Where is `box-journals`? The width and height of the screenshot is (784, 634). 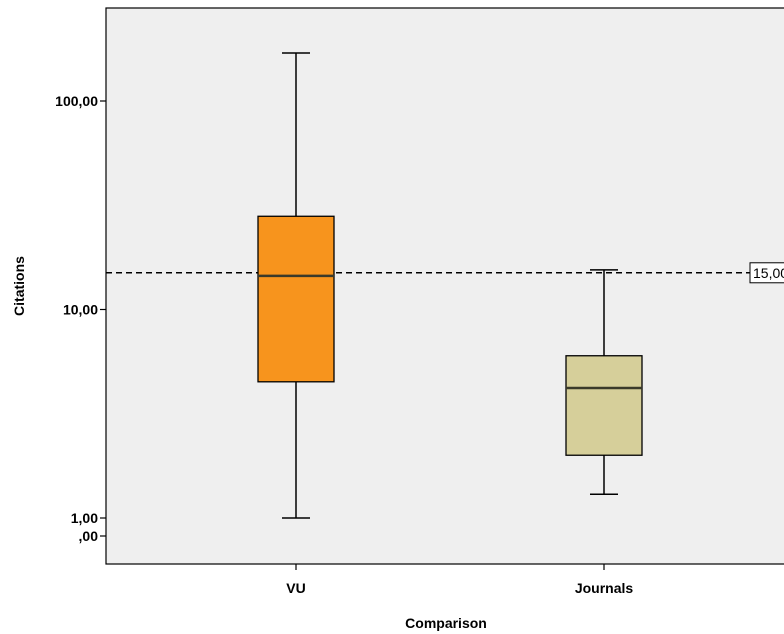 box-journals is located at coordinates (604, 382).